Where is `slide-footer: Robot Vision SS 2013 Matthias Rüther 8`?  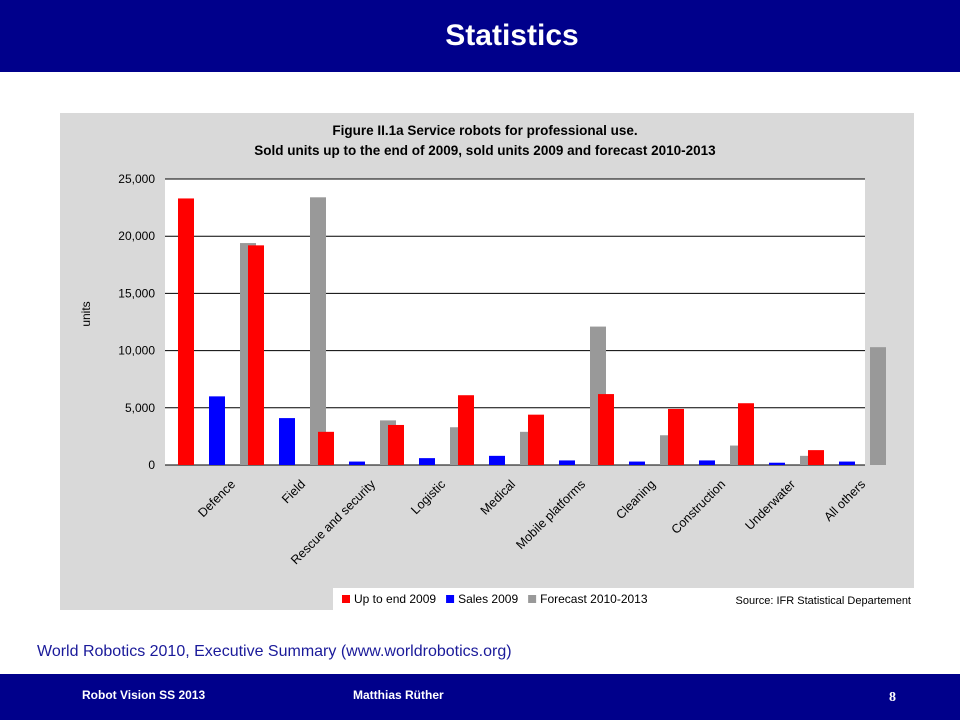
slide-footer: Robot Vision SS 2013 Matthias Rüther 8 is located at coordinates (480, 697).